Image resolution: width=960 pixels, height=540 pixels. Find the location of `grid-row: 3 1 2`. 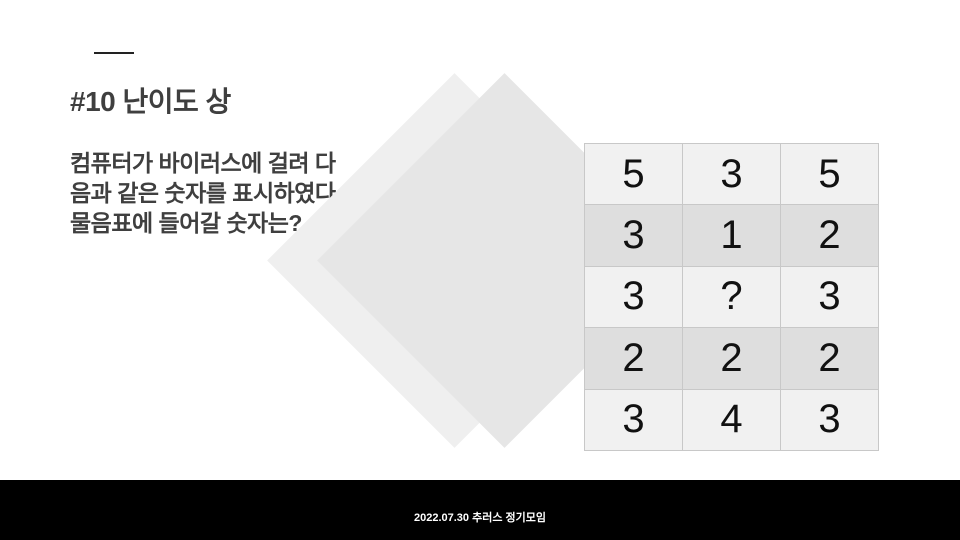

grid-row: 3 1 2 is located at coordinates (732, 235).